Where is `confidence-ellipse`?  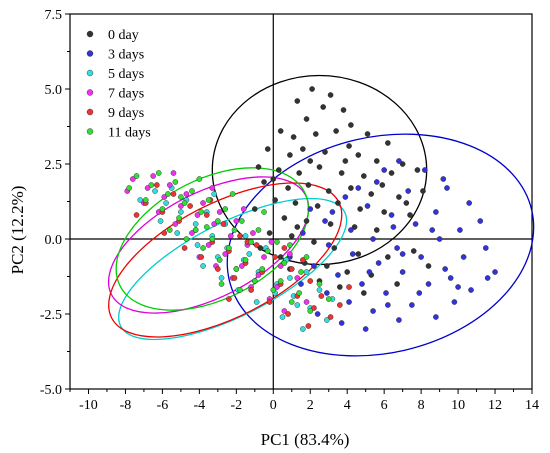
confidence-ellipse is located at coordinates (225, 260).